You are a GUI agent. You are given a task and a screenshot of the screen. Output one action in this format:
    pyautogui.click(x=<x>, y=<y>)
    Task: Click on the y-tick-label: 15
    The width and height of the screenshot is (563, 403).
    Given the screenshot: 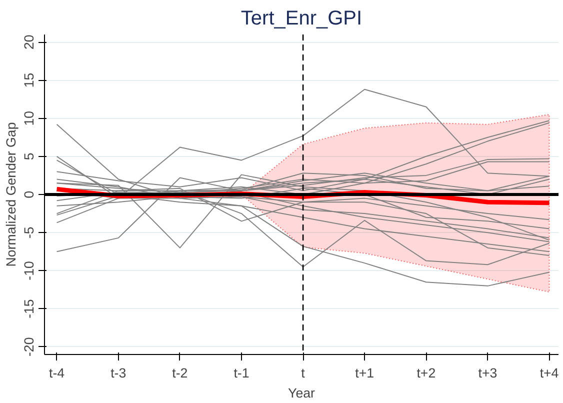 What is the action you would take?
    pyautogui.click(x=29, y=80)
    